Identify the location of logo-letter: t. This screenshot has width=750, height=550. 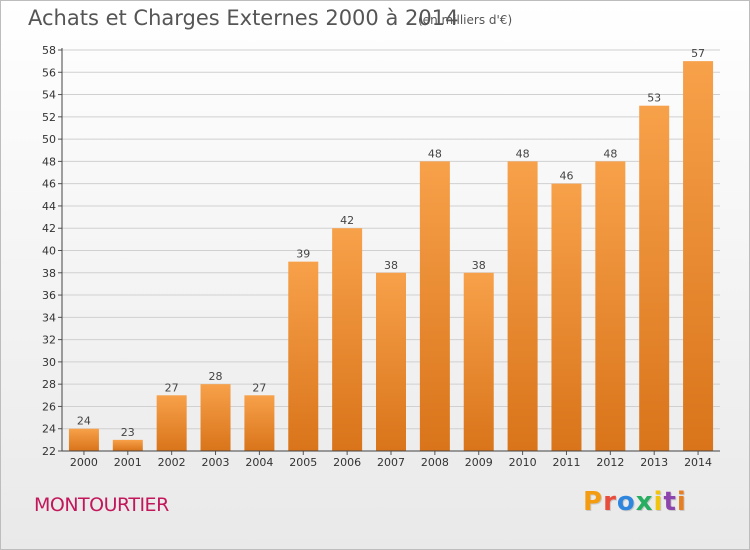
(670, 502).